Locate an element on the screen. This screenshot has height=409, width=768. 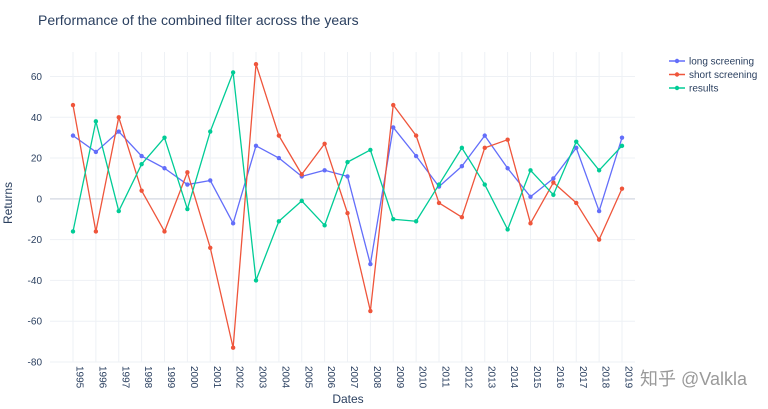
legend-item-results: results is located at coordinates (693, 89).